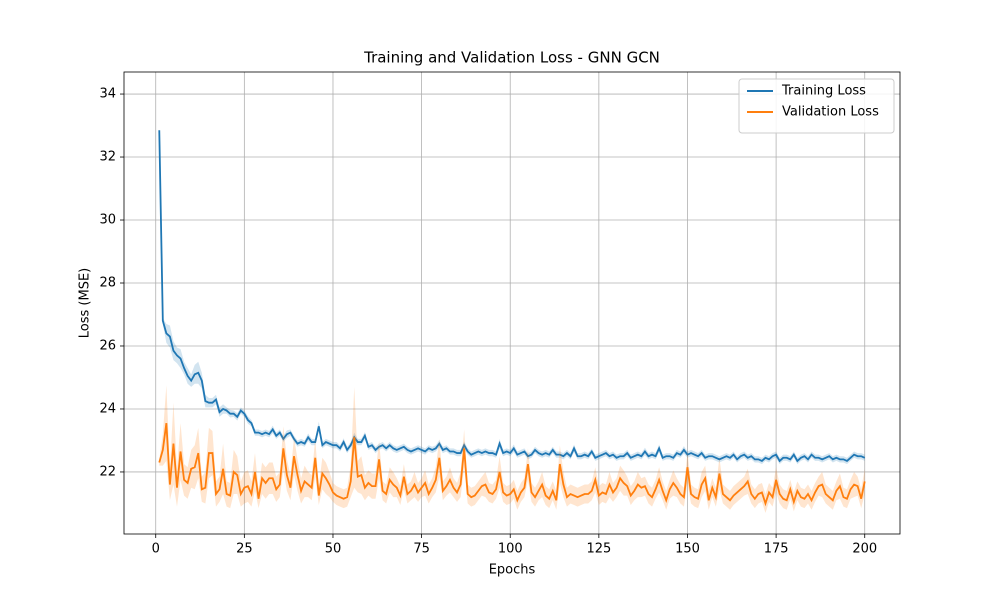 The height and width of the screenshot is (600, 1000). What do you see at coordinates (107, 471) in the screenshot?
I see `y-tick-label: 22` at bounding box center [107, 471].